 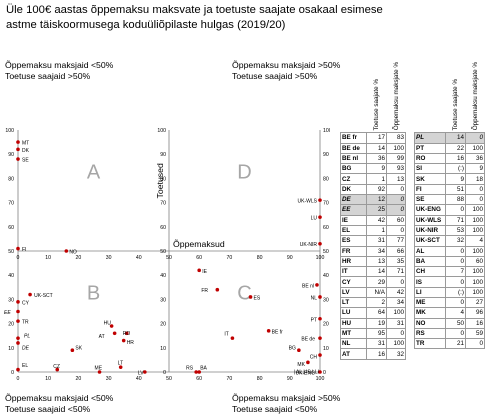 What do you see at coordinates (396, 220) in the screenshot?
I see `table-value-cell: 60` at bounding box center [396, 220].